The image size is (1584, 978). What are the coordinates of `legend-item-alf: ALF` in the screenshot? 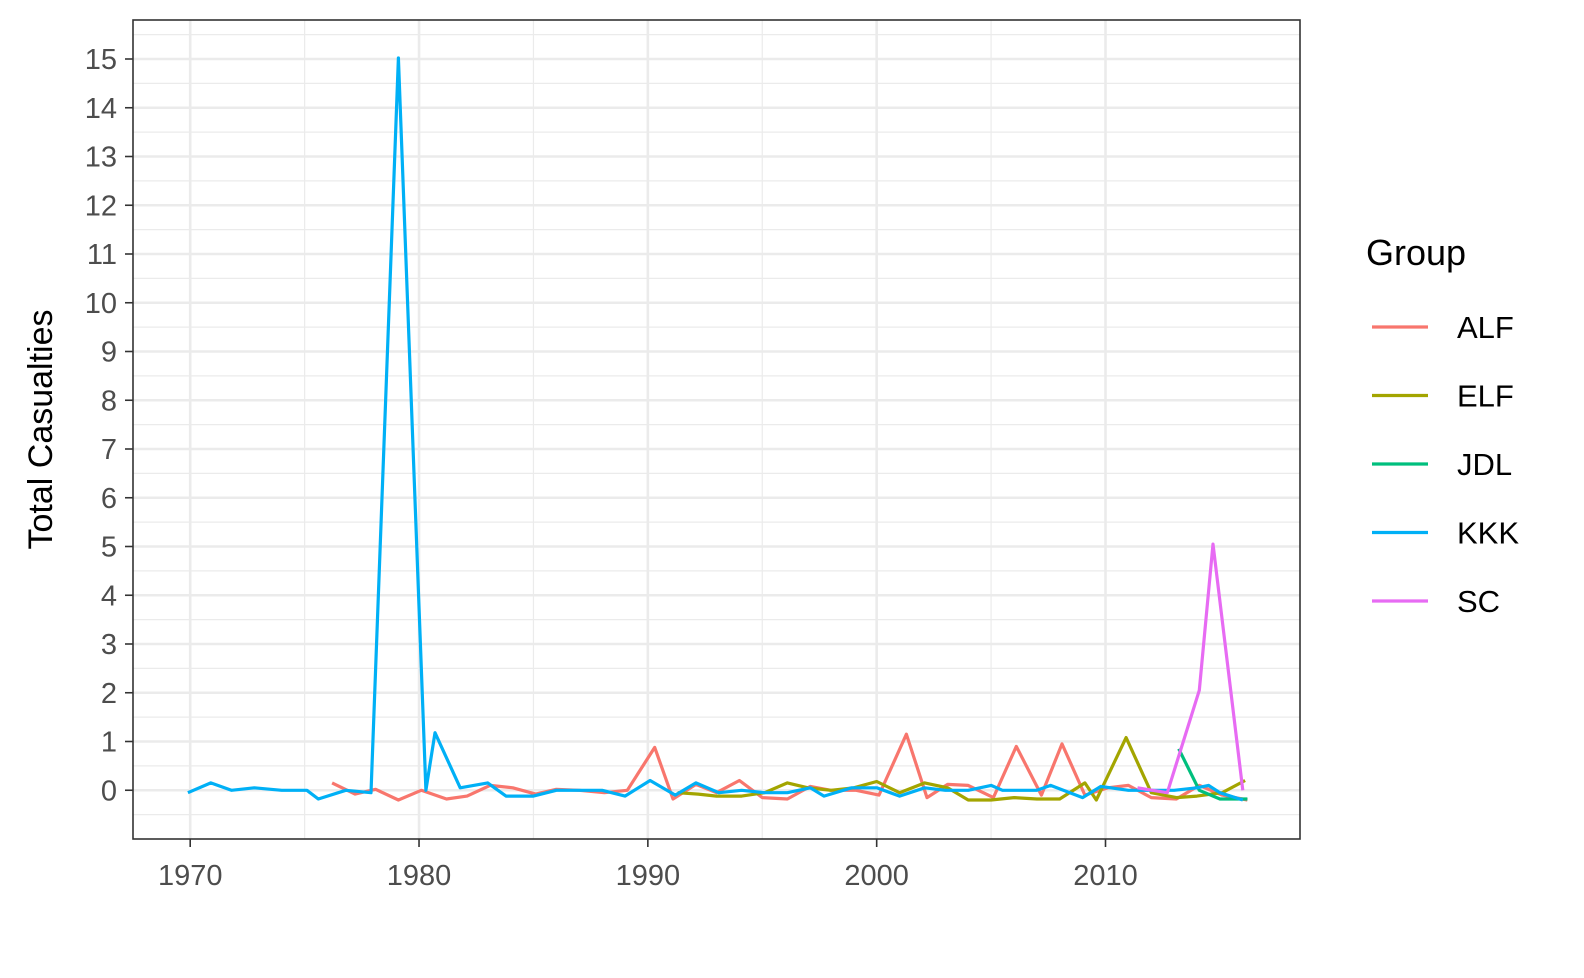 It's located at (1443, 327).